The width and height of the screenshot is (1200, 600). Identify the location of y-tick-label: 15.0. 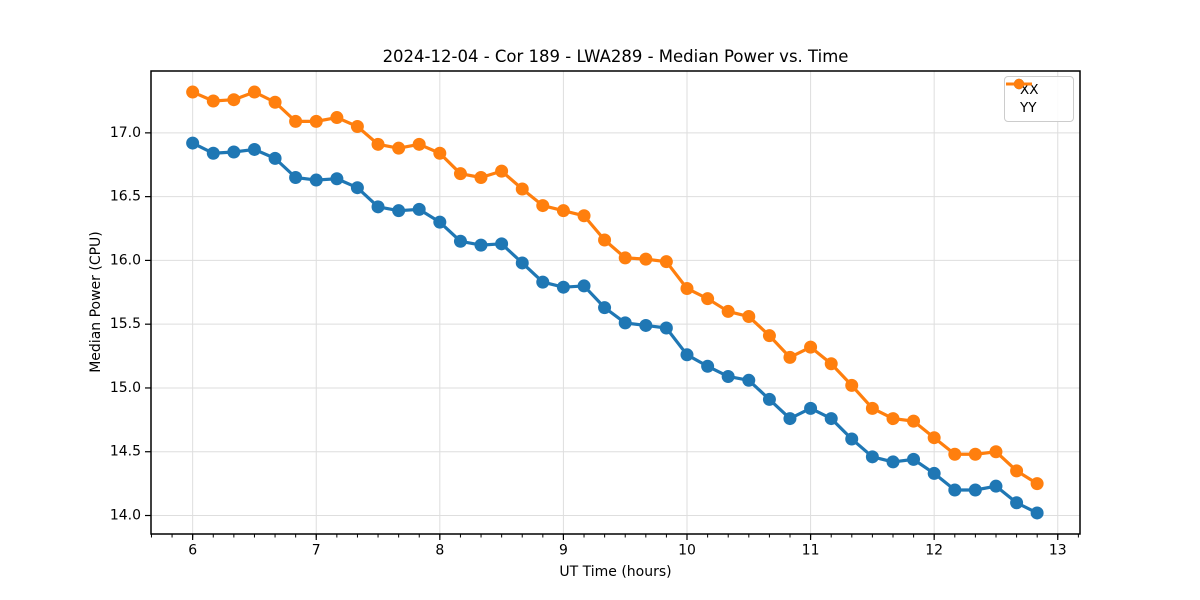
(125, 388).